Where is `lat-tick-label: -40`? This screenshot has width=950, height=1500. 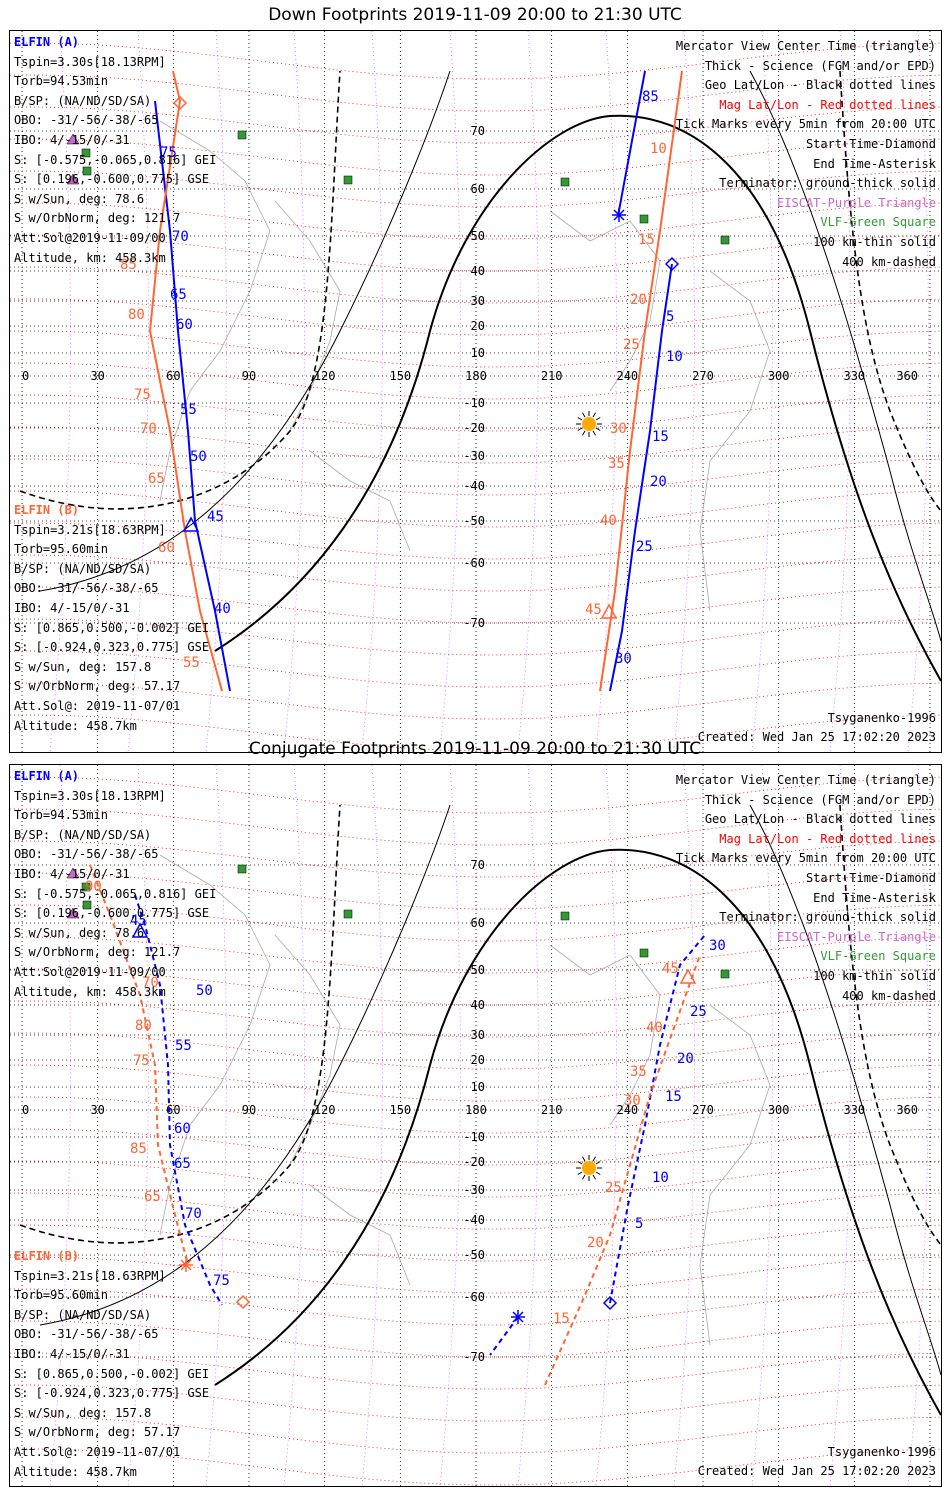
lat-tick-label: -40 is located at coordinates (474, 486).